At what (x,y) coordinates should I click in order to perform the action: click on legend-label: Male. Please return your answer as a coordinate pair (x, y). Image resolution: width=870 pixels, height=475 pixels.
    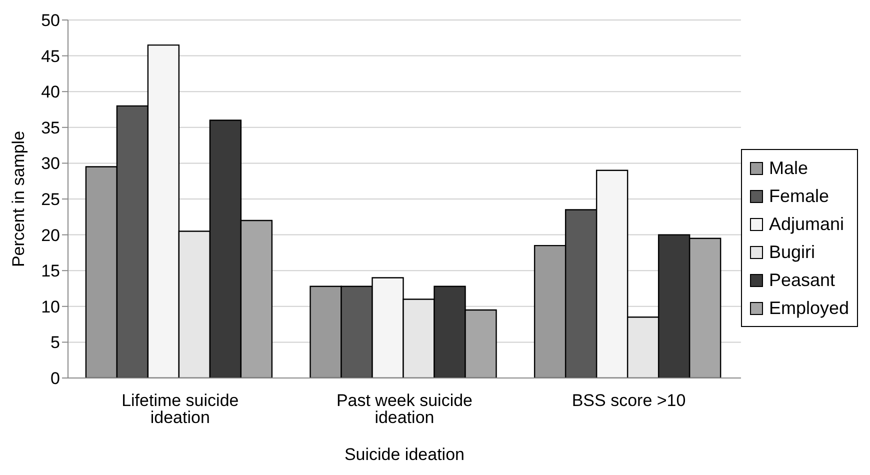
    Looking at the image, I should click on (788, 168).